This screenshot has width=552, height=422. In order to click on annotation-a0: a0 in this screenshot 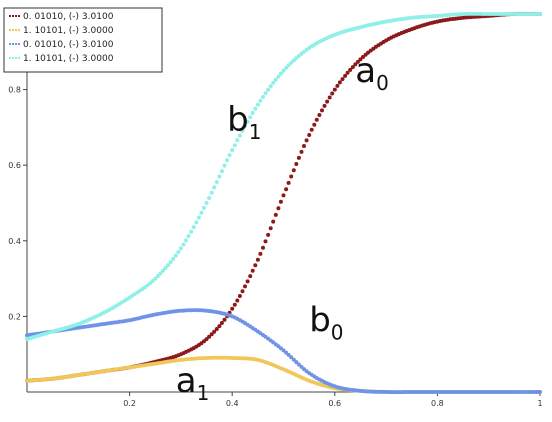, I will do `click(372, 73)`.